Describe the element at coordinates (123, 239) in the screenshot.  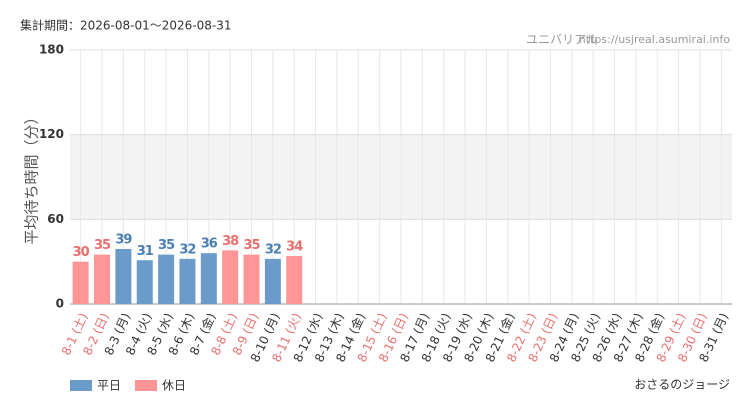
I see `value-label: 39` at that location.